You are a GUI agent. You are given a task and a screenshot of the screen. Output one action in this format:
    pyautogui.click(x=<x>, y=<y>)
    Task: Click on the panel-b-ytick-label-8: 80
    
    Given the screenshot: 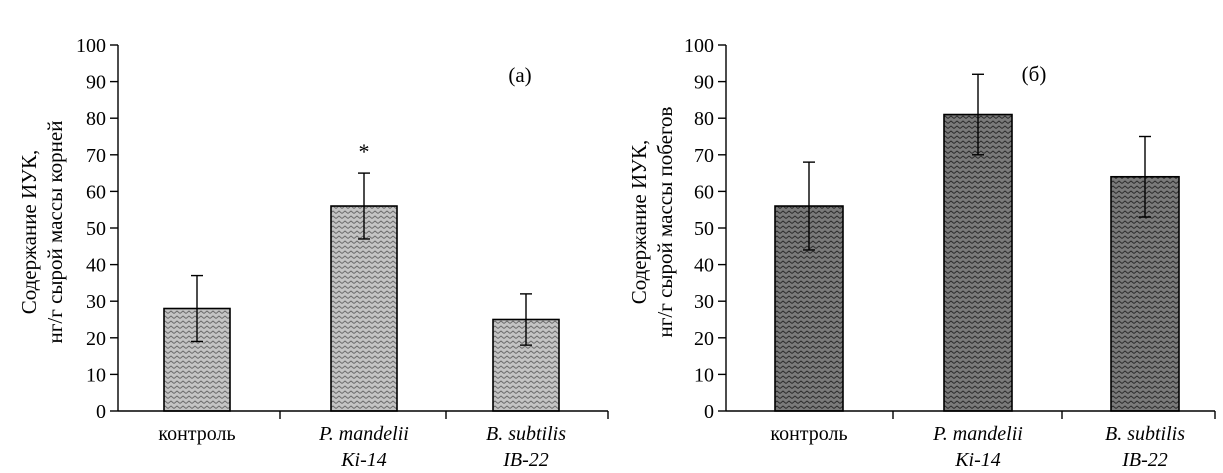 What is the action you would take?
    pyautogui.click(x=704, y=119)
    